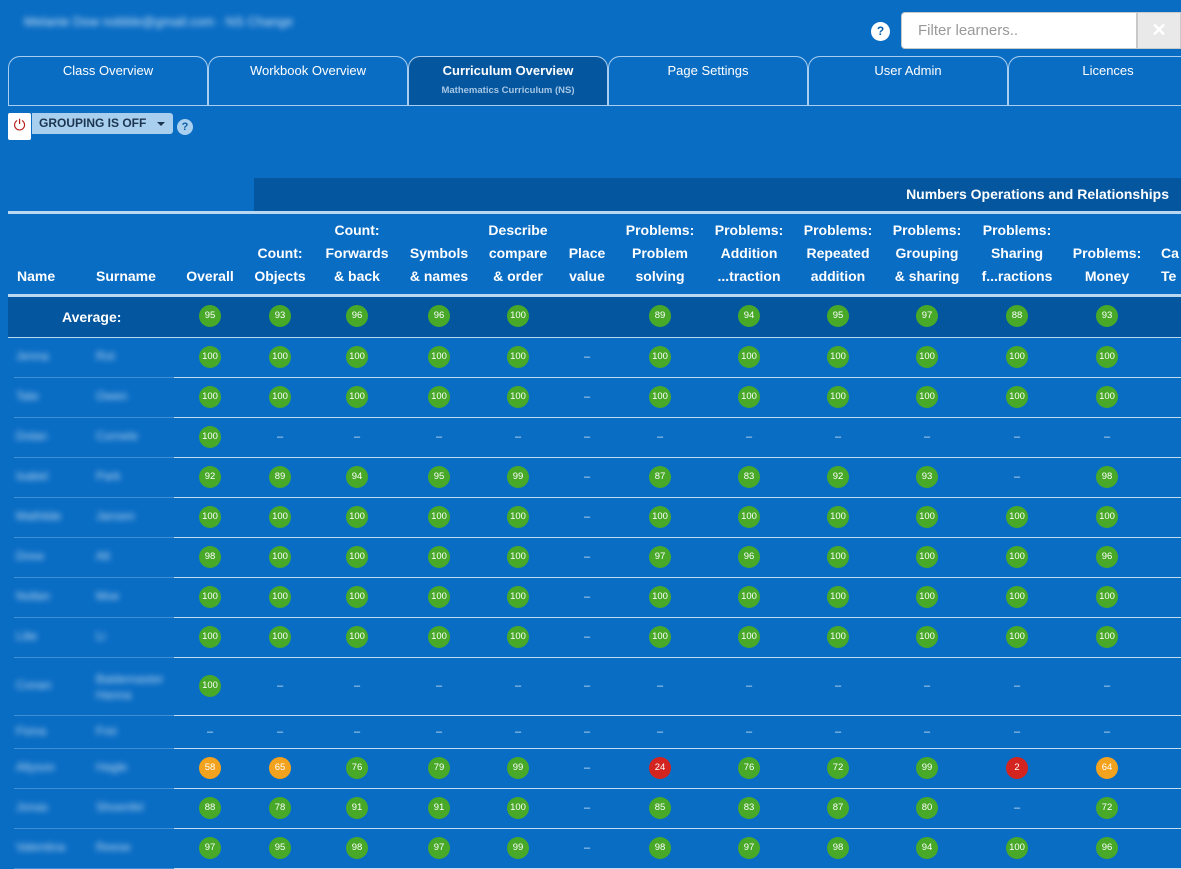 The width and height of the screenshot is (1181, 869). Describe the element at coordinates (587, 254) in the screenshot. I see `column-header-place: Place value` at that location.